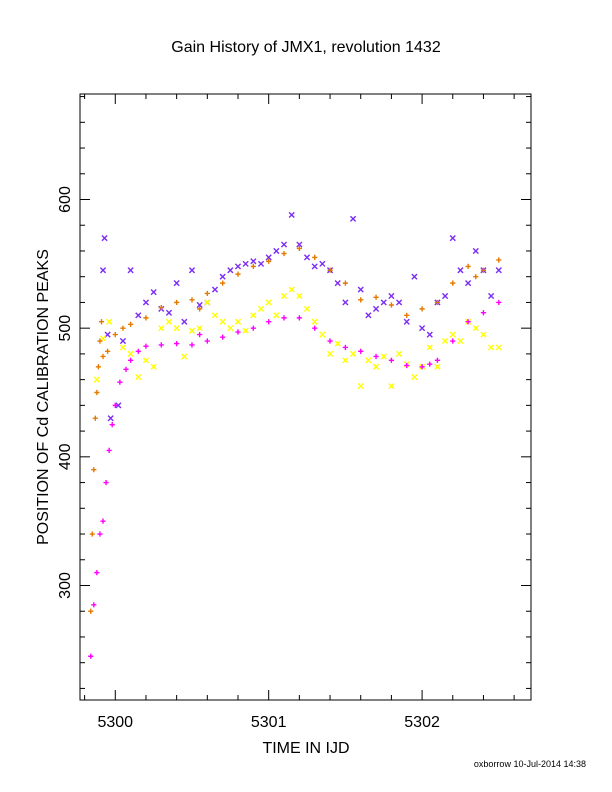  What do you see at coordinates (43, 397) in the screenshot?
I see `y-axis-label: POSITION OF Cd CALIBRATION PEAKS` at bounding box center [43, 397].